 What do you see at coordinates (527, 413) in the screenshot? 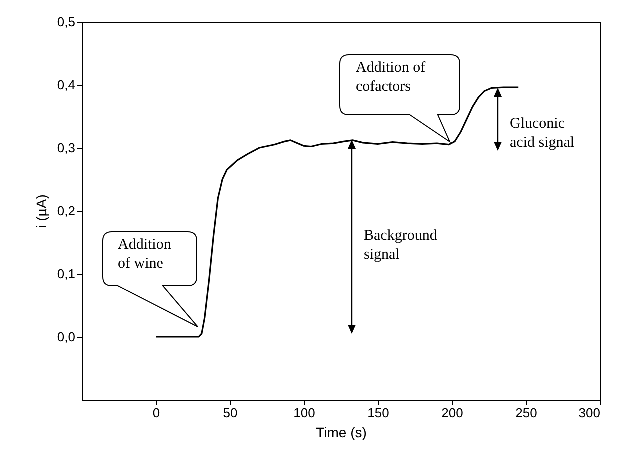
I see `x-tick-label: 250` at bounding box center [527, 413].